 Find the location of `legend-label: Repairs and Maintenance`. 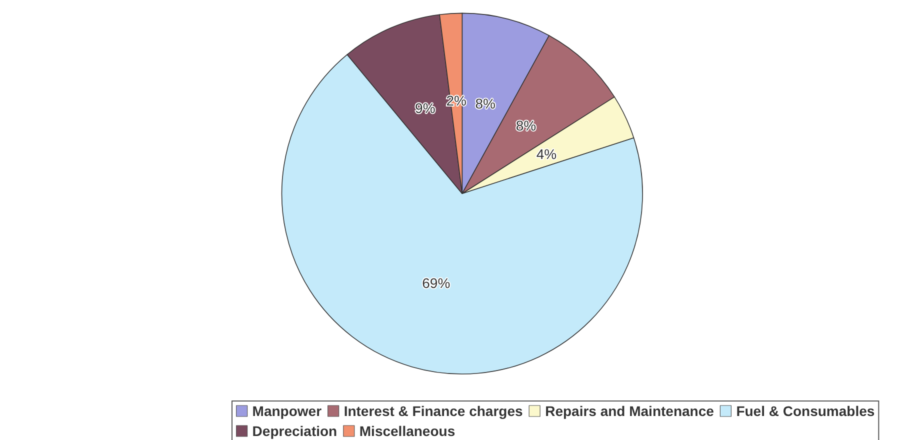

legend-label: Repairs and Maintenance is located at coordinates (629, 411).